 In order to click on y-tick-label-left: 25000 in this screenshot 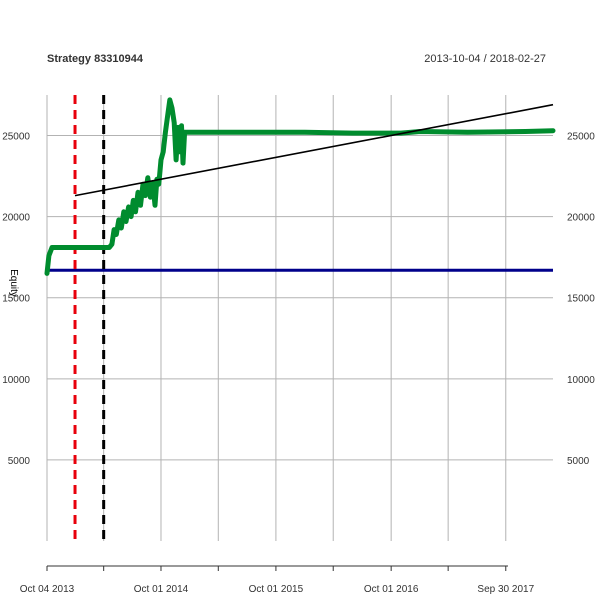, I will do `click(16, 137)`.